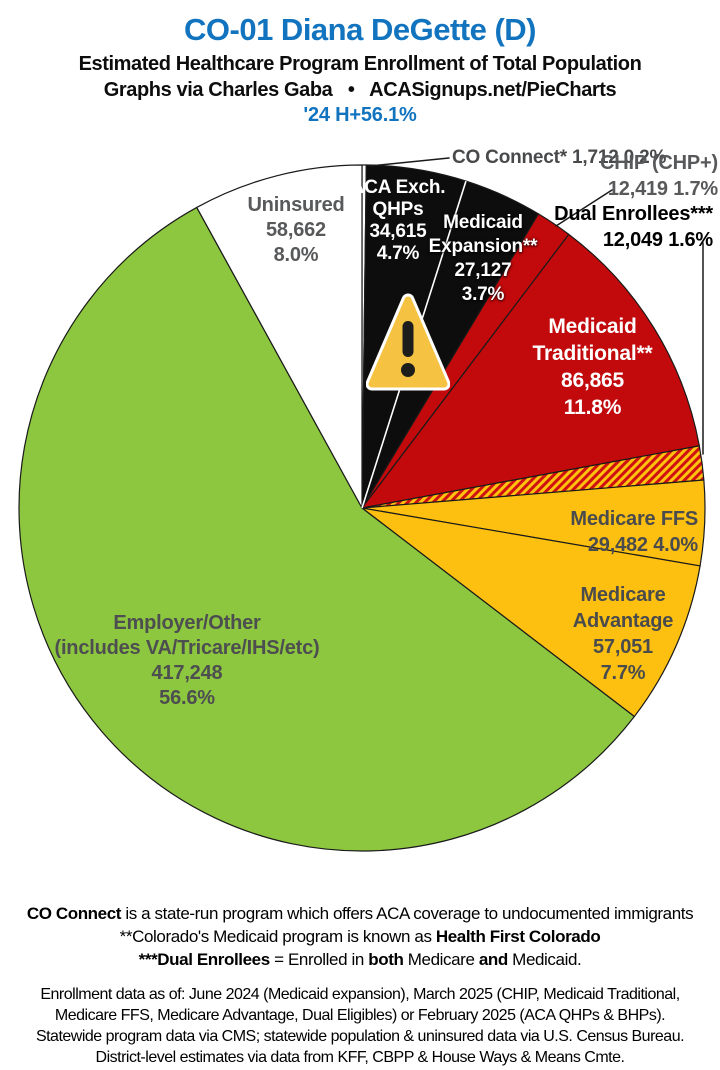 Image resolution: width=720 pixels, height=1070 pixels. Describe the element at coordinates (483, 294) in the screenshot. I see `medex-pct: 3.7%` at that location.